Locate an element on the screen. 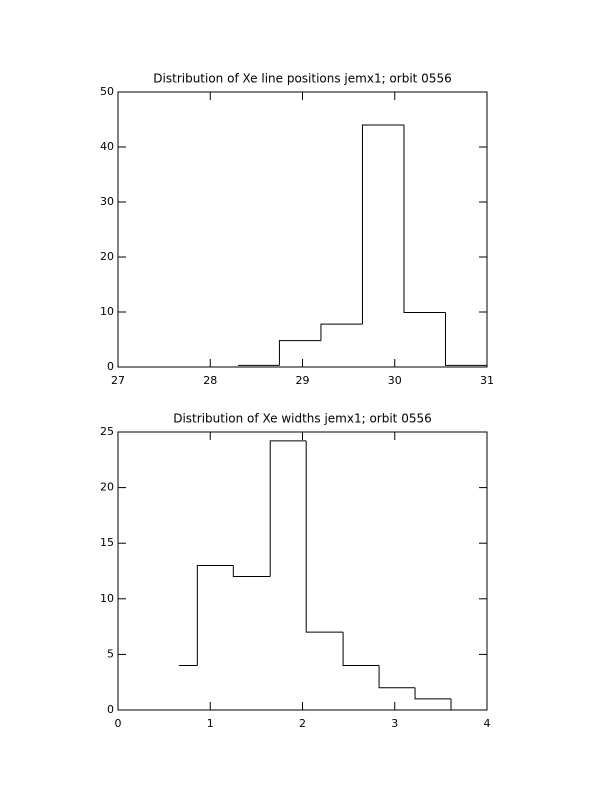 The image size is (612, 792). y-tick-label: 5 is located at coordinates (110, 653).